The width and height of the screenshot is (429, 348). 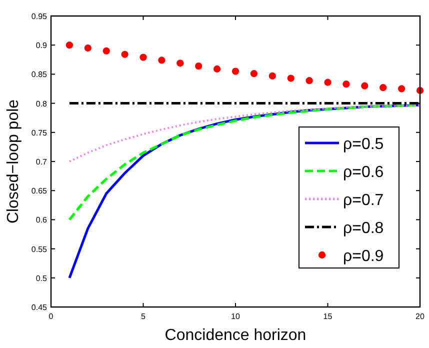 What do you see at coordinates (363, 200) in the screenshot?
I see `legend-label: ρ=0.7` at bounding box center [363, 200].